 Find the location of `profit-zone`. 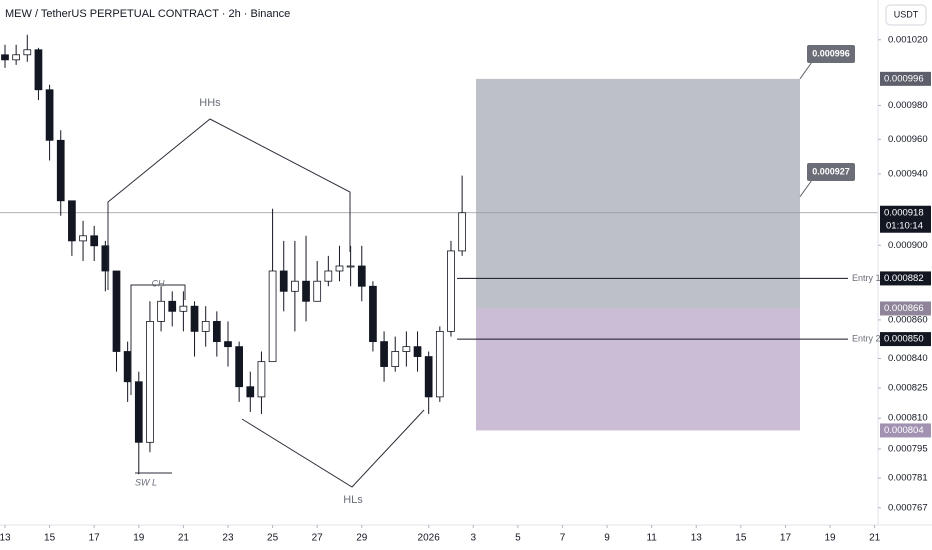

profit-zone is located at coordinates (638, 193).